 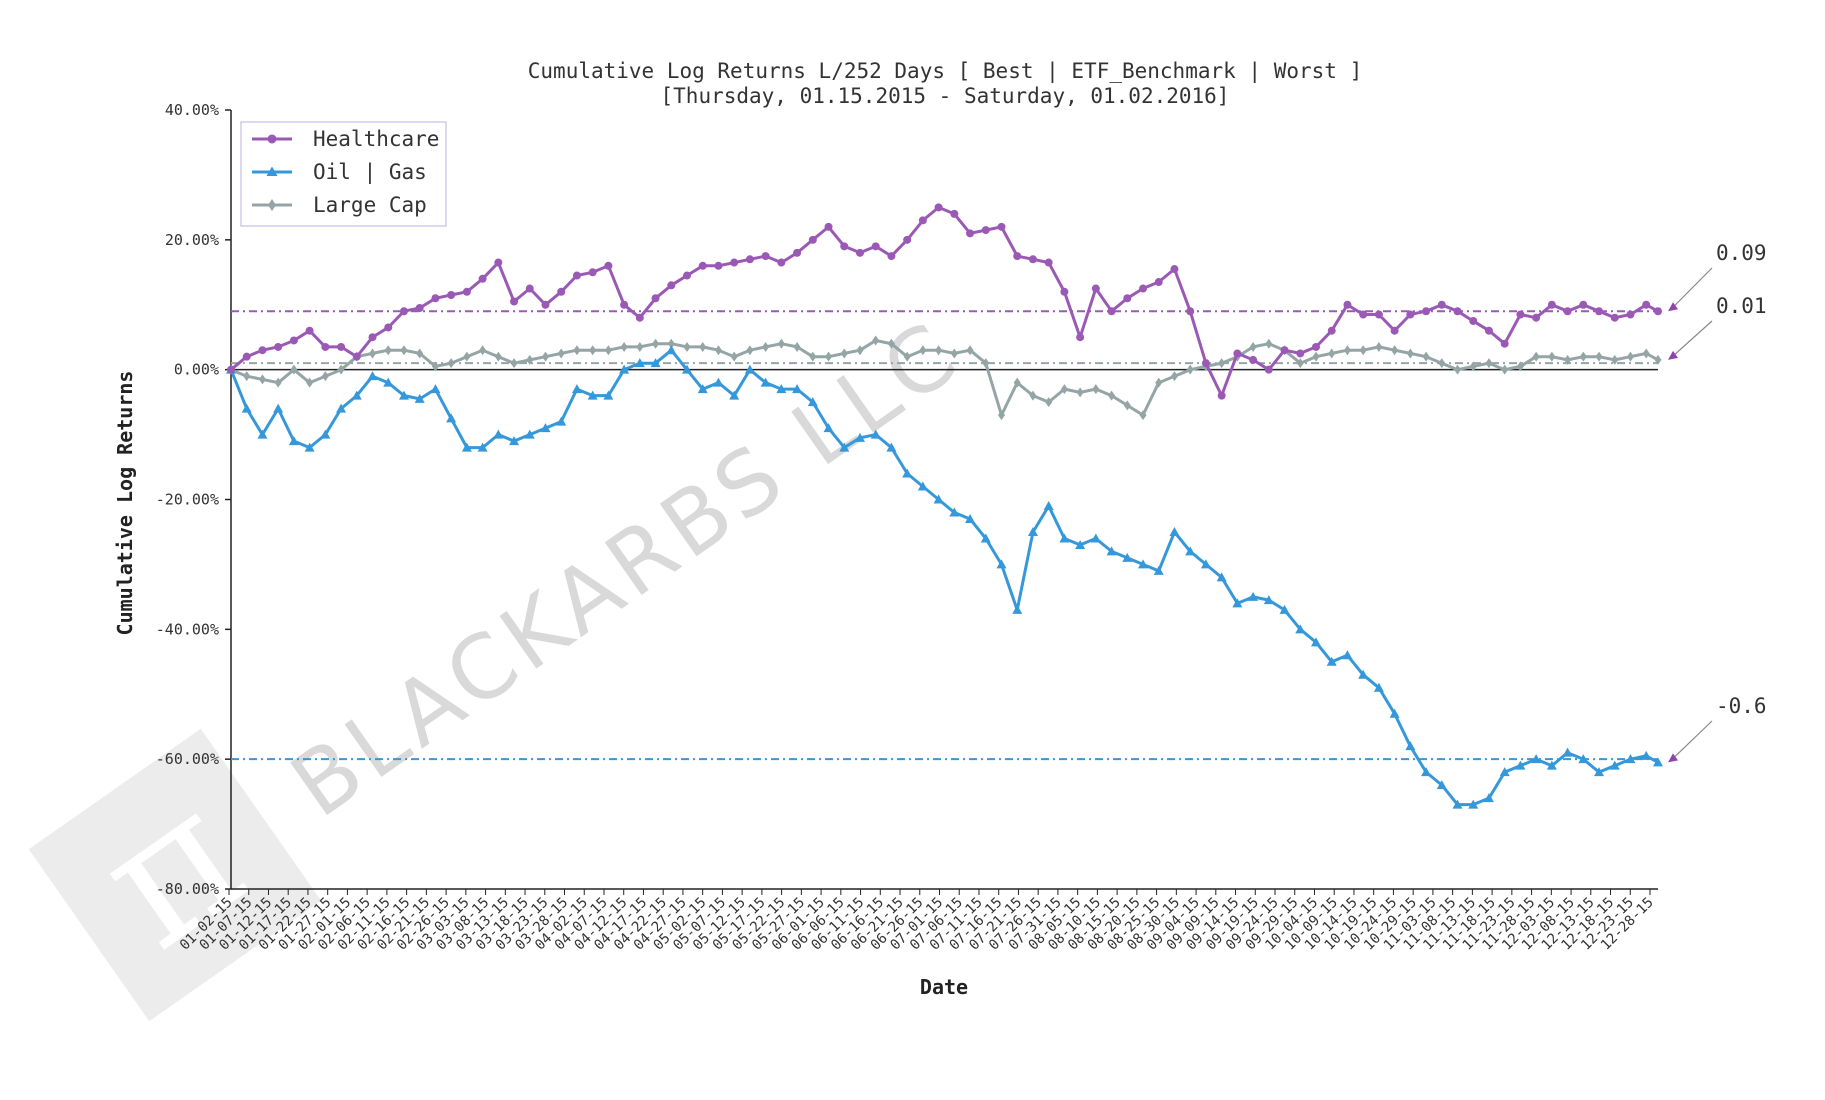 I want to click on legend-triangle-marker, so click(x=272, y=171).